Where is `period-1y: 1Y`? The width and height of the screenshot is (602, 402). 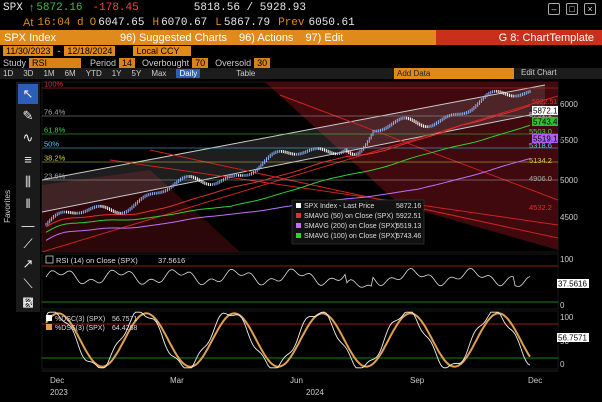
period-1y: 1Y is located at coordinates (116, 73).